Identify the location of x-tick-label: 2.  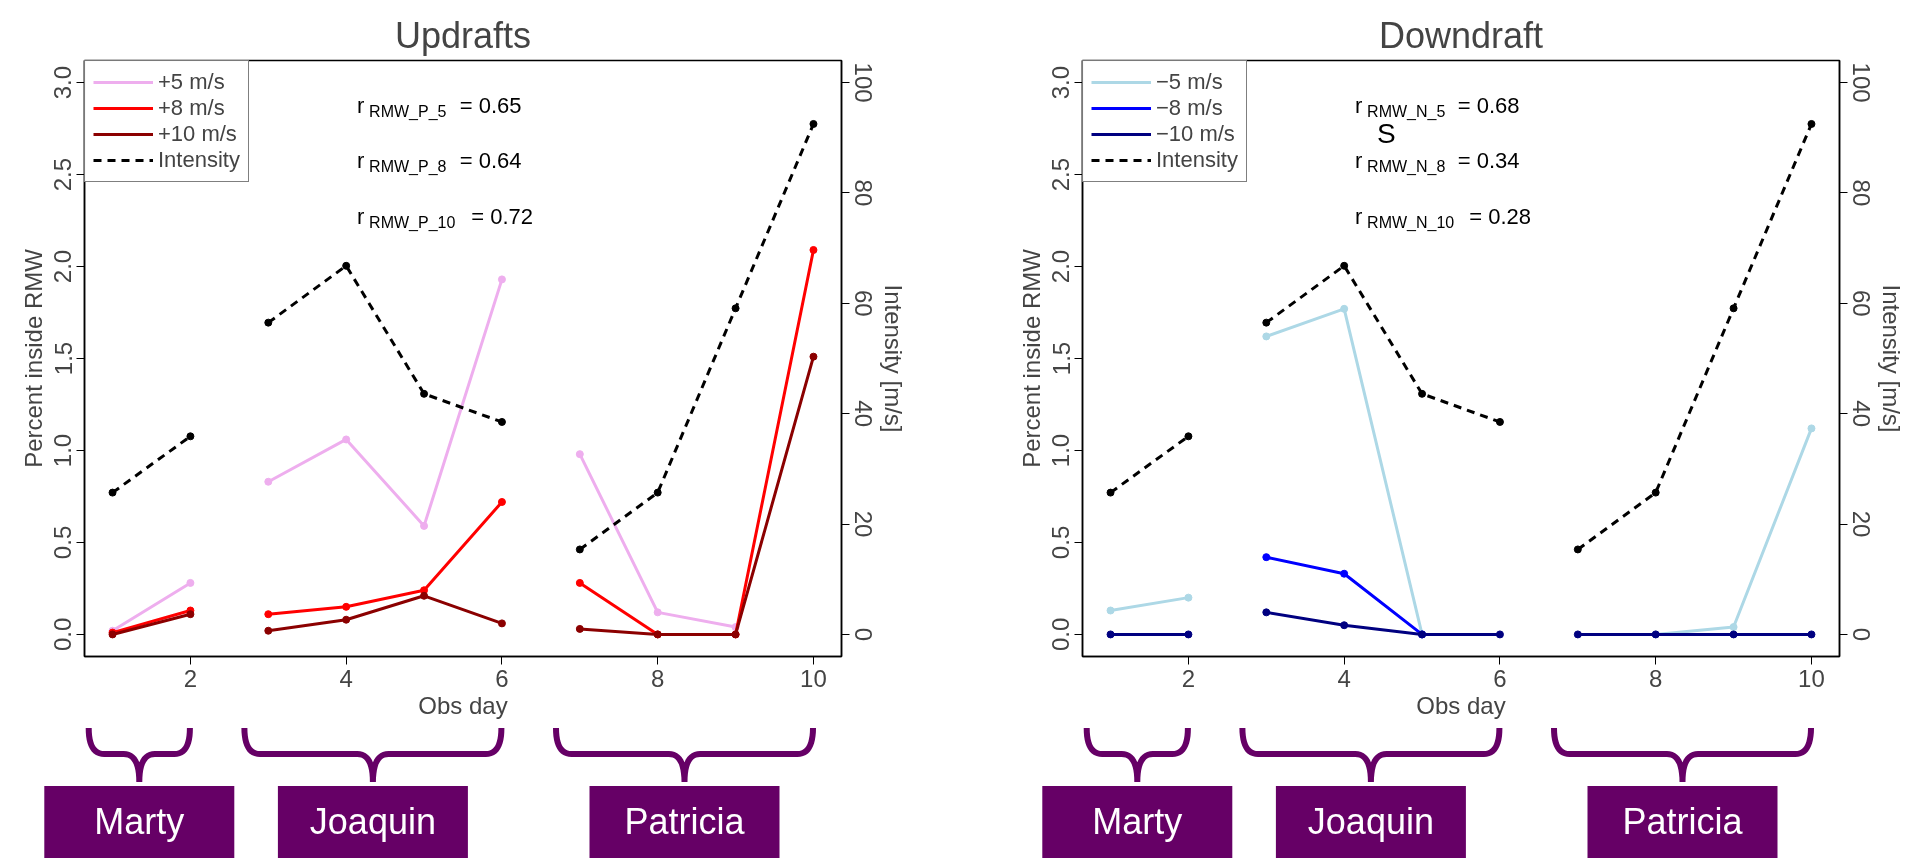
(190, 678).